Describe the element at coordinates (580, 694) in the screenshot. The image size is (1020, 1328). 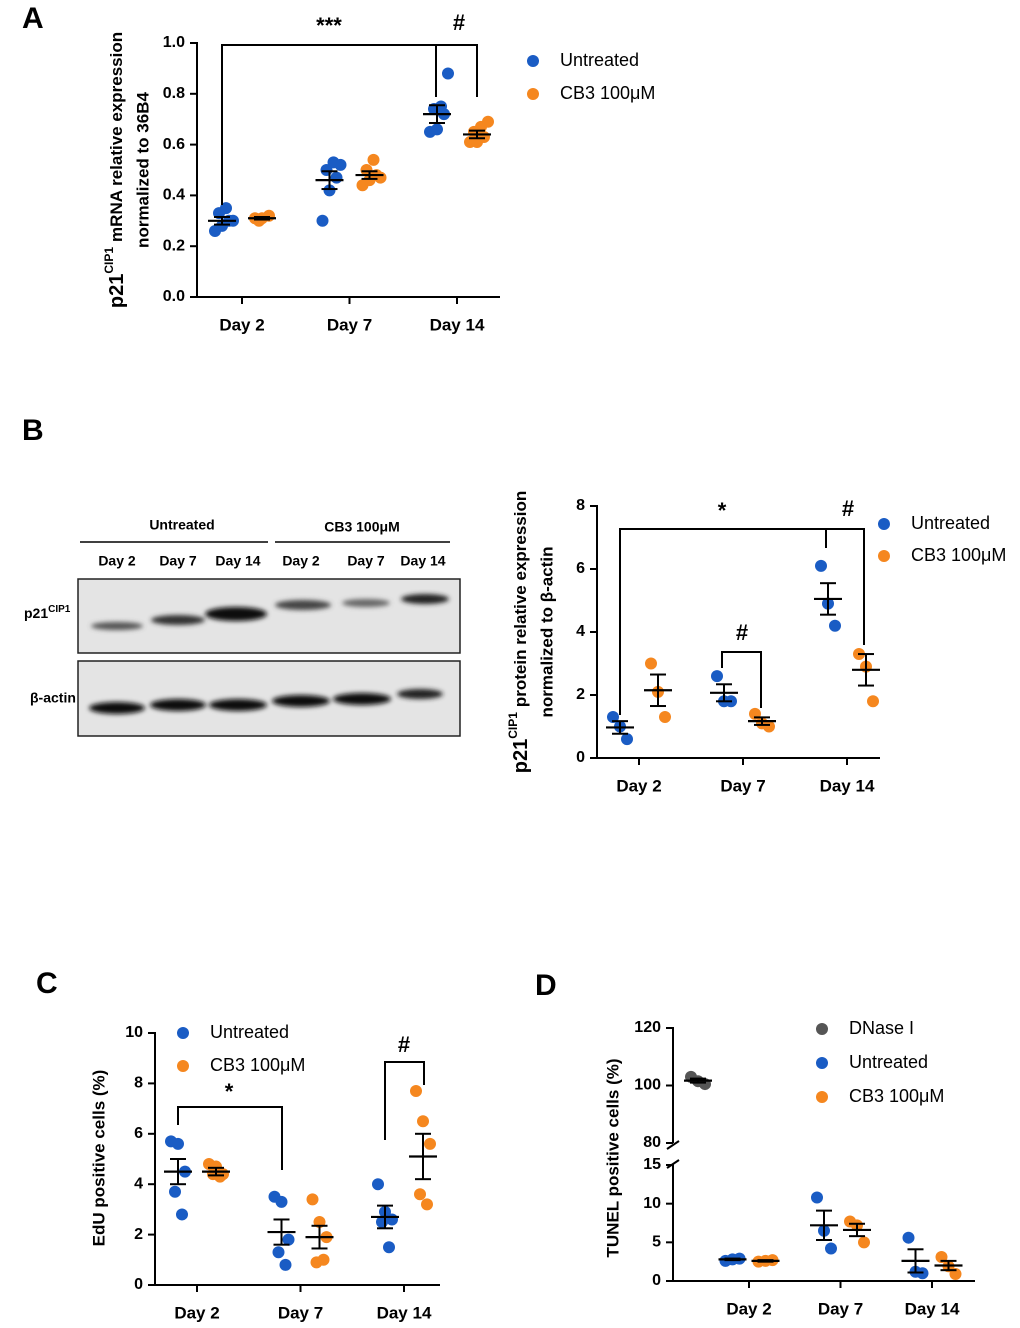
I see `y-tick-label: 2` at that location.